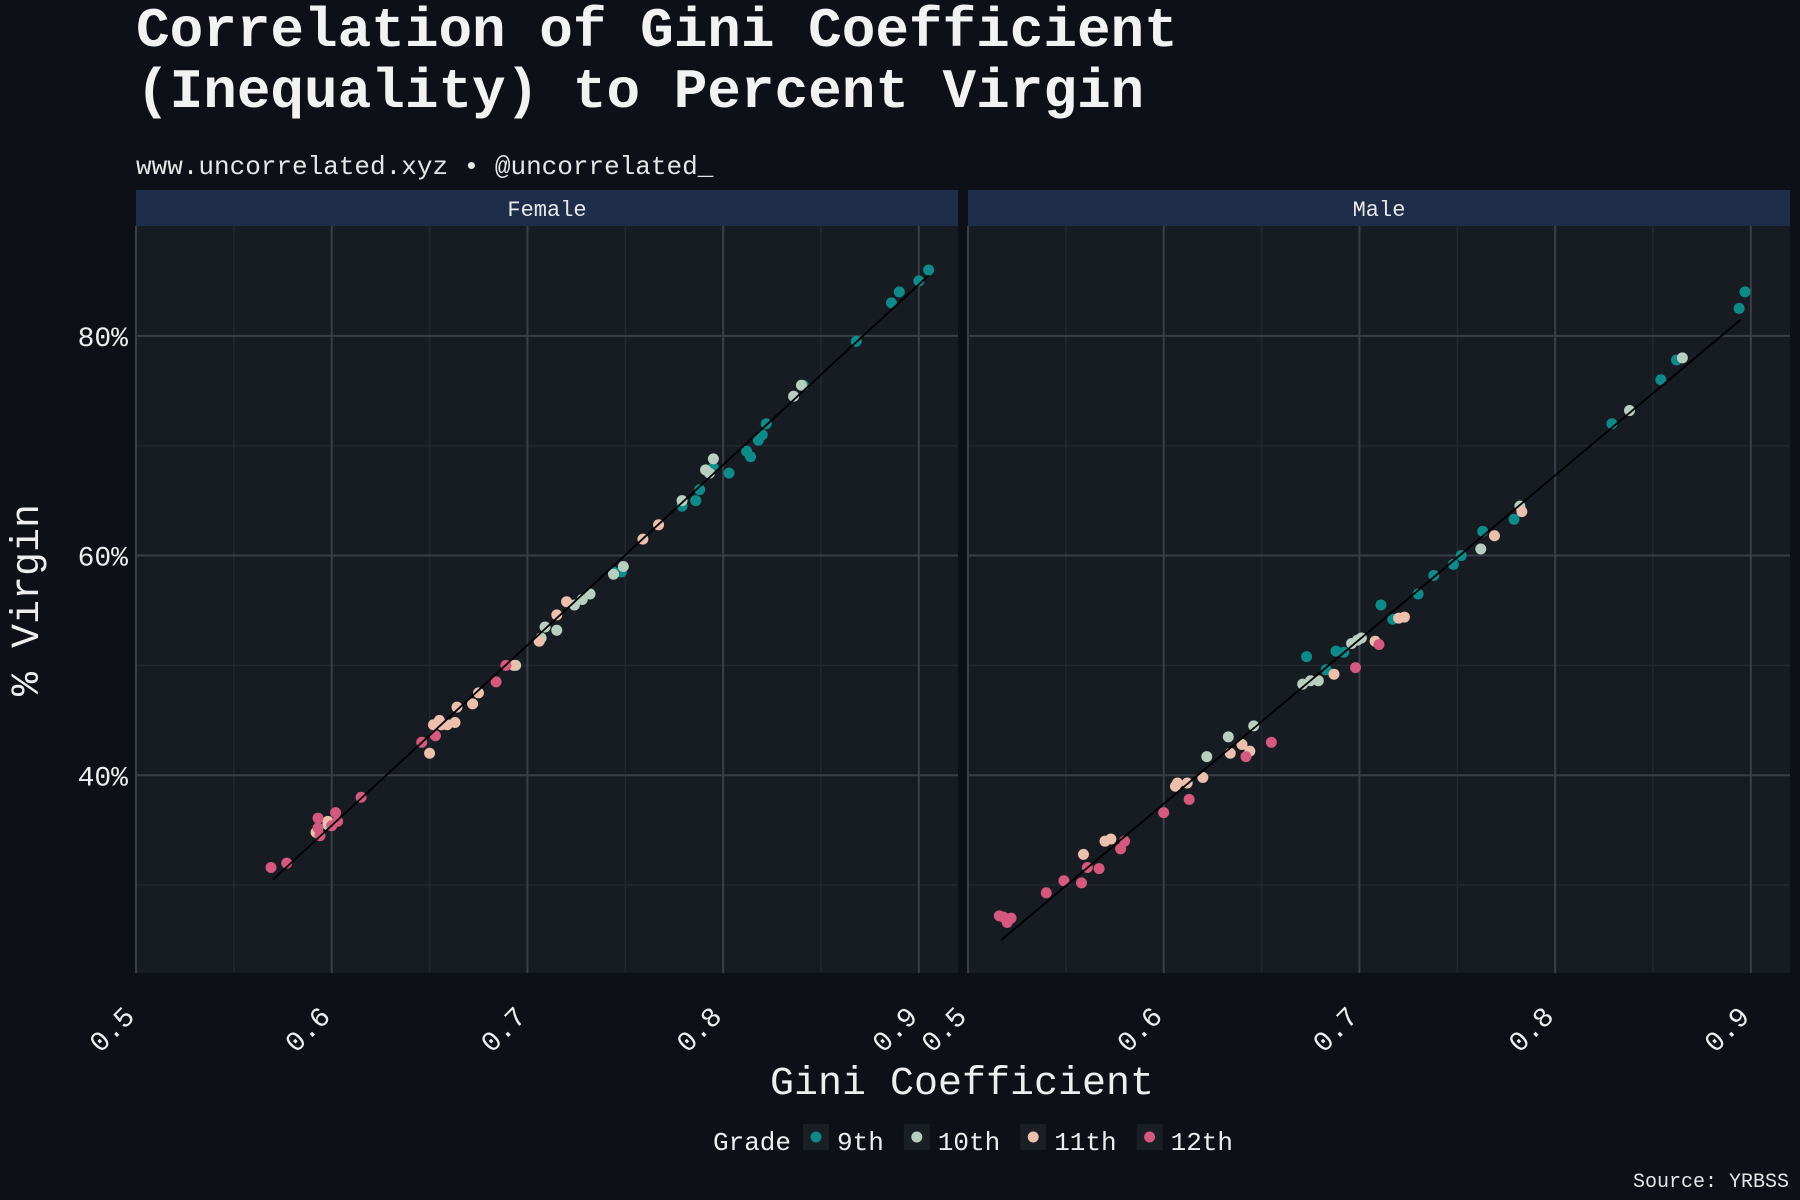 Image resolution: width=1800 pixels, height=1200 pixels. What do you see at coordinates (657, 31) in the screenshot?
I see `chart-title-line1: Correlation of Gini Coefficient` at bounding box center [657, 31].